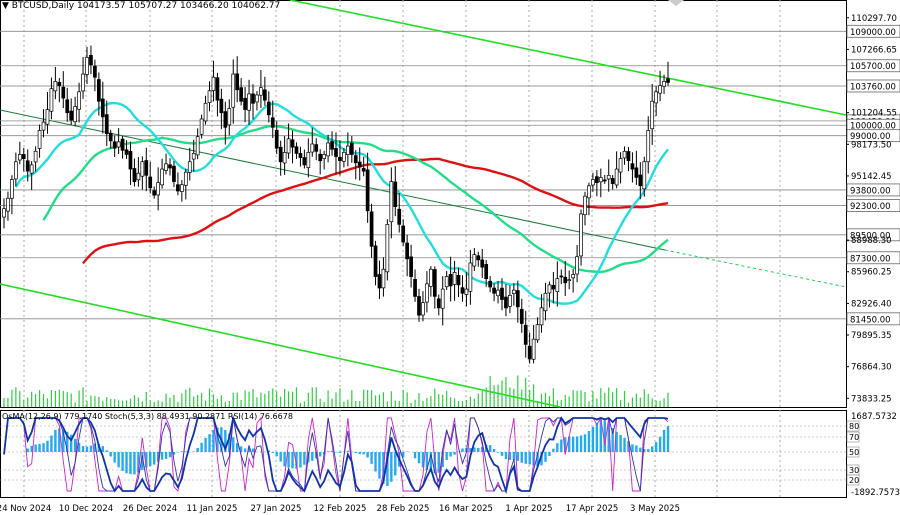 This screenshot has width=900, height=515. Describe the element at coordinates (854, 426) in the screenshot. I see `osc-level-label: 80` at that location.